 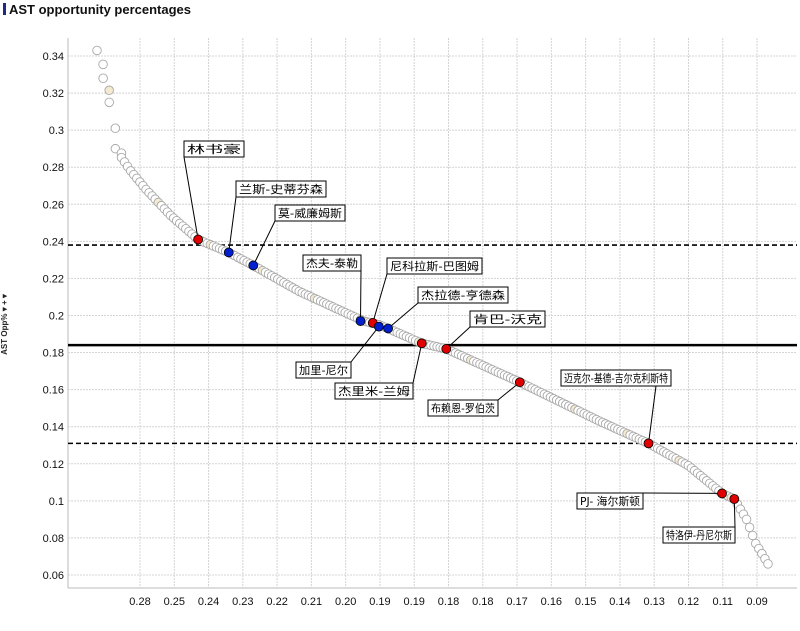 I want to click on player-label: 迈克尔-基德-吉尔克利斯特, so click(x=616, y=378).